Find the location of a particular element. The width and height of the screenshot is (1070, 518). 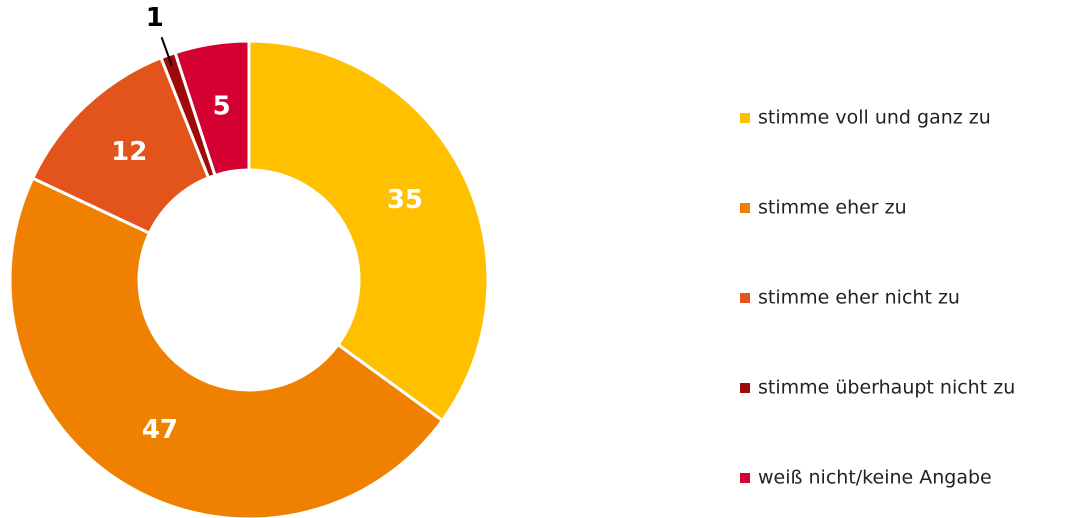

slice is located at coordinates (212, 108).